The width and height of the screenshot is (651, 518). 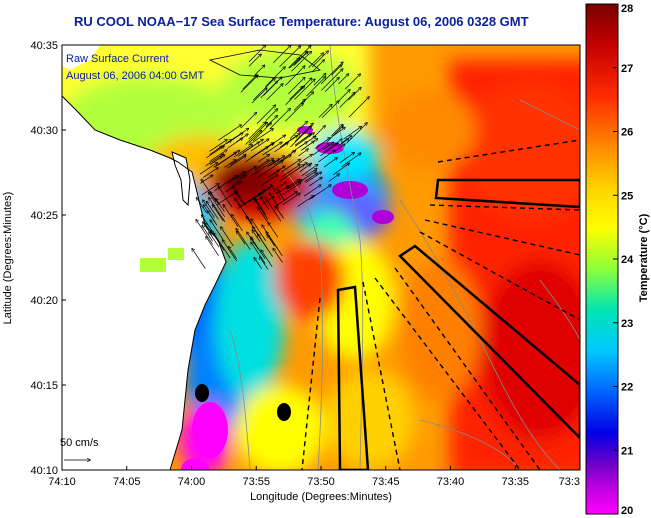 I want to click on x-axis-label: Longitude (Degrees:Minutes), so click(x=321, y=497).